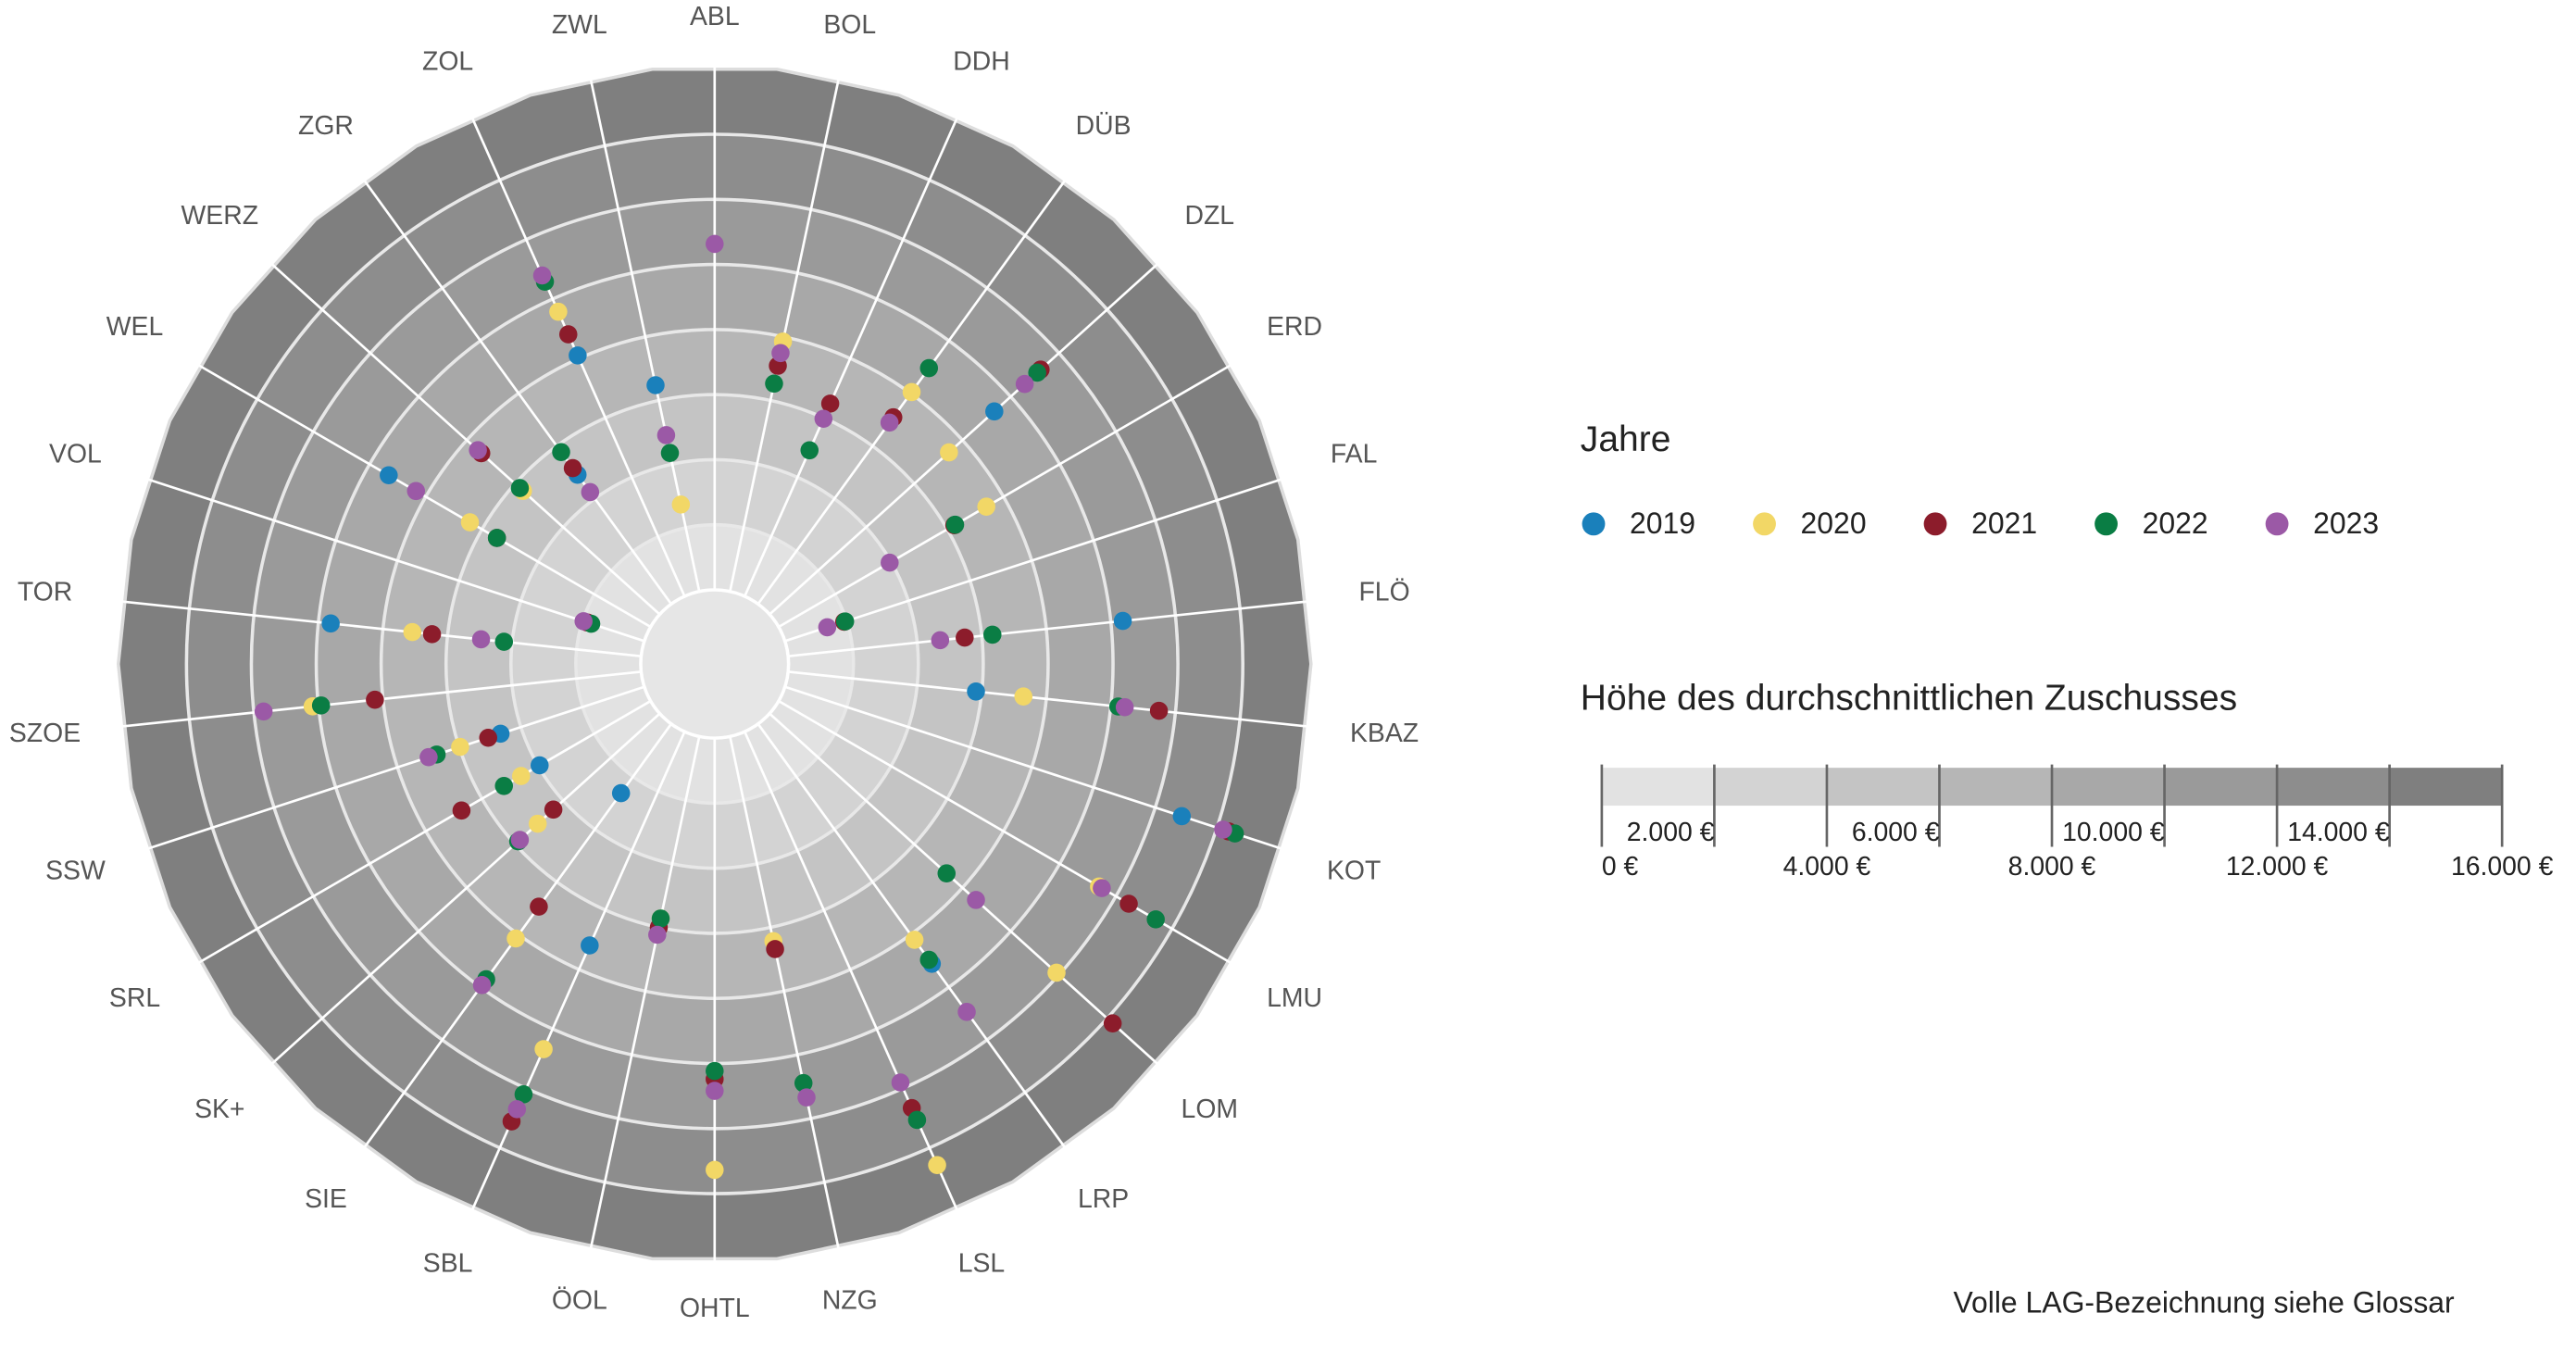  I want to click on scale-tick-label: 6.000 €, so click(1896, 832).